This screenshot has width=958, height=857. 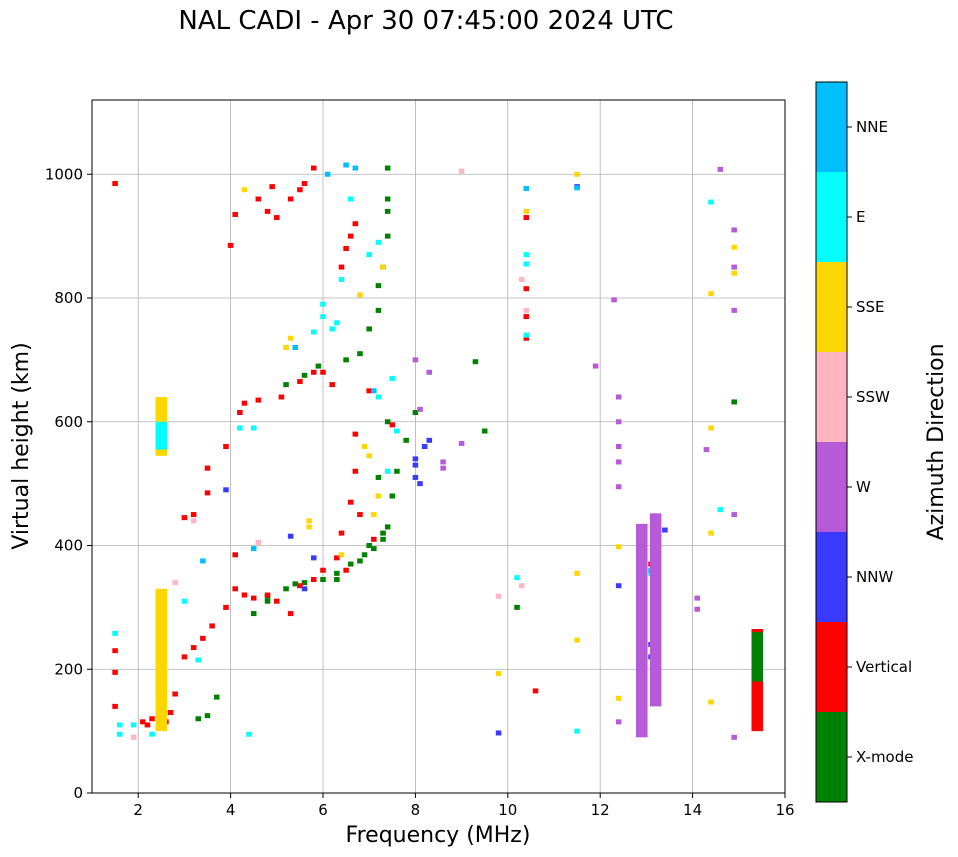 I want to click on colorbar-swatch-nne, so click(x=831, y=127).